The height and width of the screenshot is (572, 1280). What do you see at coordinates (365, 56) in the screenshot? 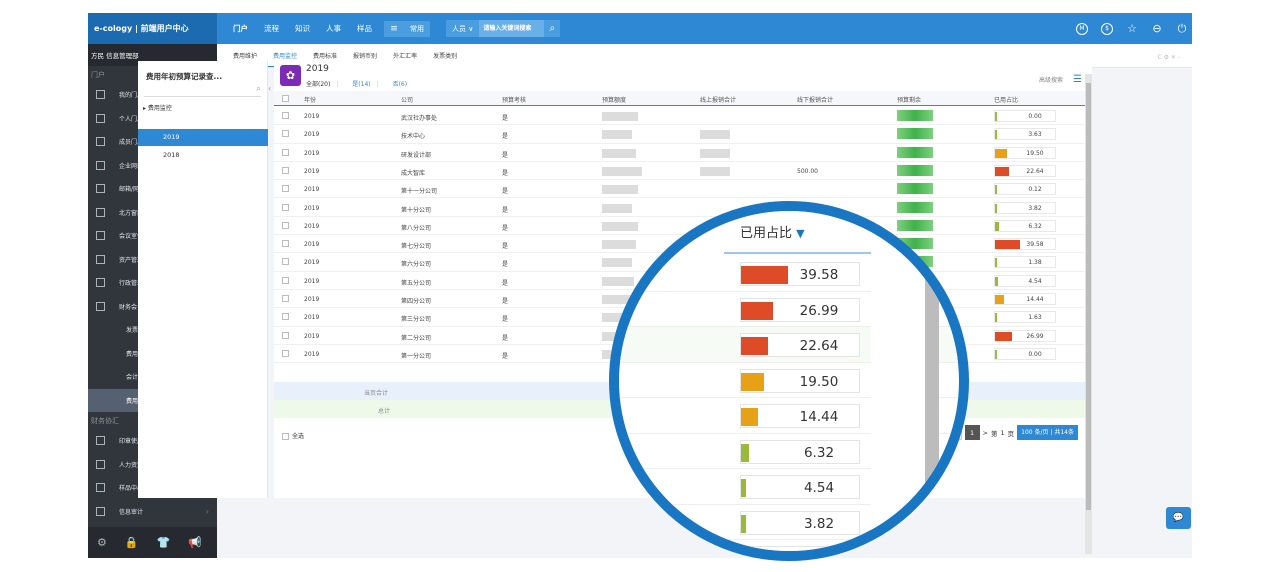
I see `tab: 报销币别` at bounding box center [365, 56].